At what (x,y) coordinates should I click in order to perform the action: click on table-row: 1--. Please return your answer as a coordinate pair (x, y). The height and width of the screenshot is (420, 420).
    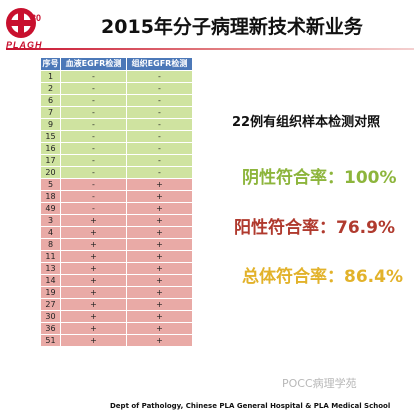
    Looking at the image, I should click on (116, 76).